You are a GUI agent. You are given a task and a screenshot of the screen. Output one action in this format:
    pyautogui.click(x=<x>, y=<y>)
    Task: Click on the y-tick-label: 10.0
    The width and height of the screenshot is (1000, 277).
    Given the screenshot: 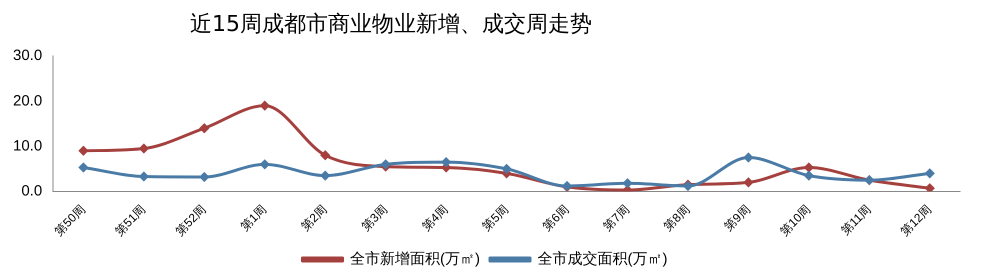 What is the action you would take?
    pyautogui.click(x=27, y=145)
    